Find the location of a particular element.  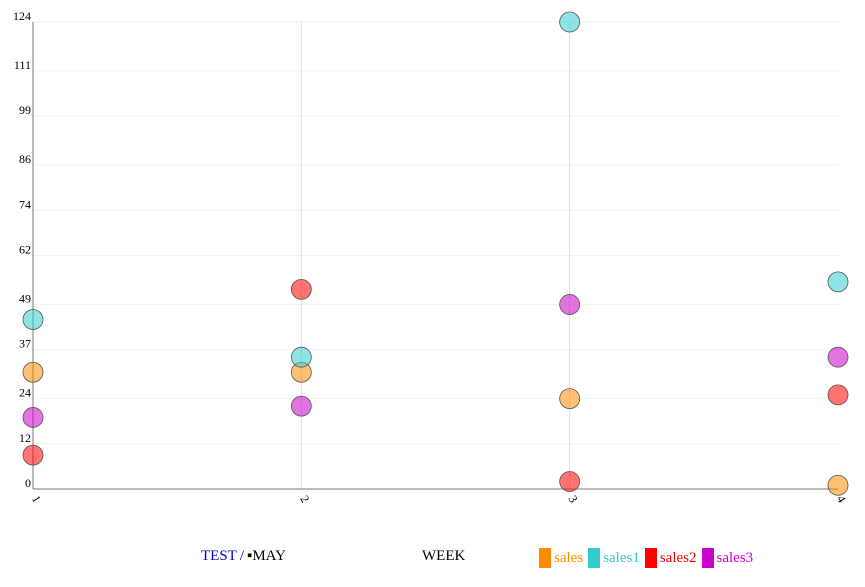

y-tick-label: 0 is located at coordinates (28, 483).